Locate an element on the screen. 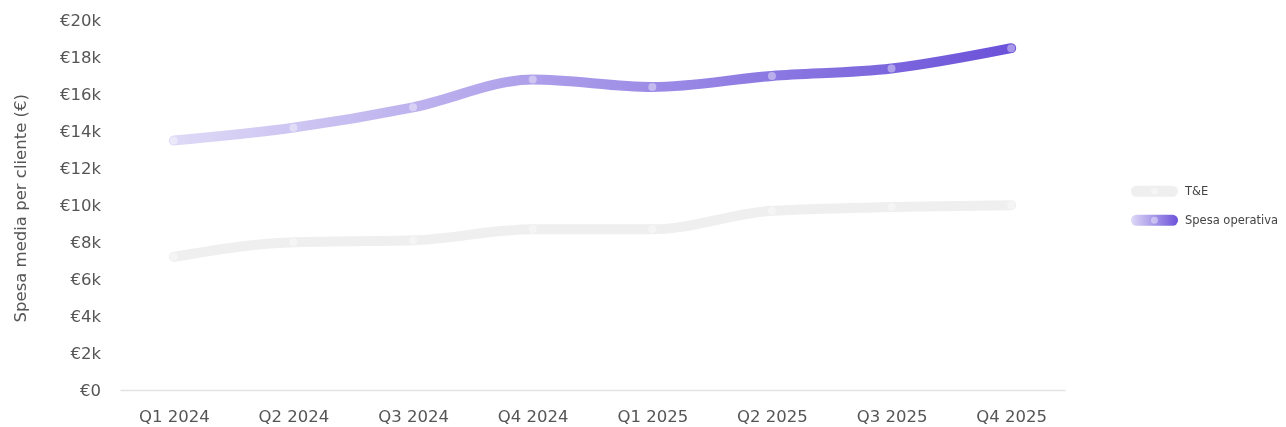 This screenshot has height=427, width=1286. x-tick-label: Q3 2025 is located at coordinates (892, 416).